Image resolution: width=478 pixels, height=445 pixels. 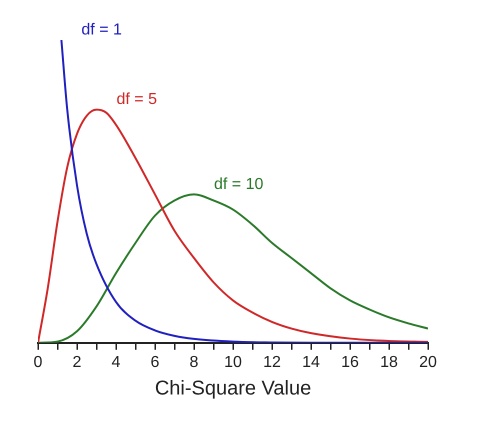 I want to click on x-tick-label: 20, so click(x=428, y=362).